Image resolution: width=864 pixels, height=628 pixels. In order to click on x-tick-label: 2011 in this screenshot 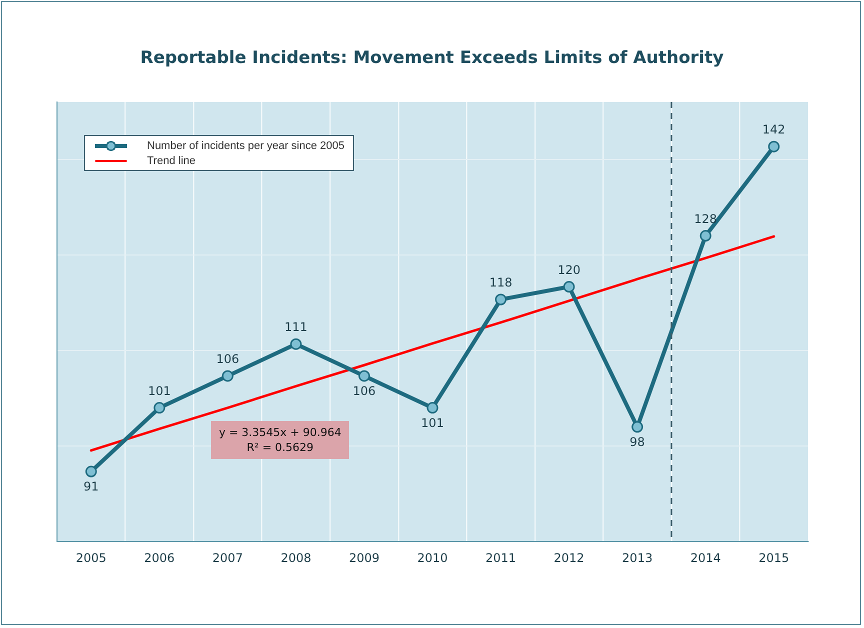, I will do `click(501, 557)`.